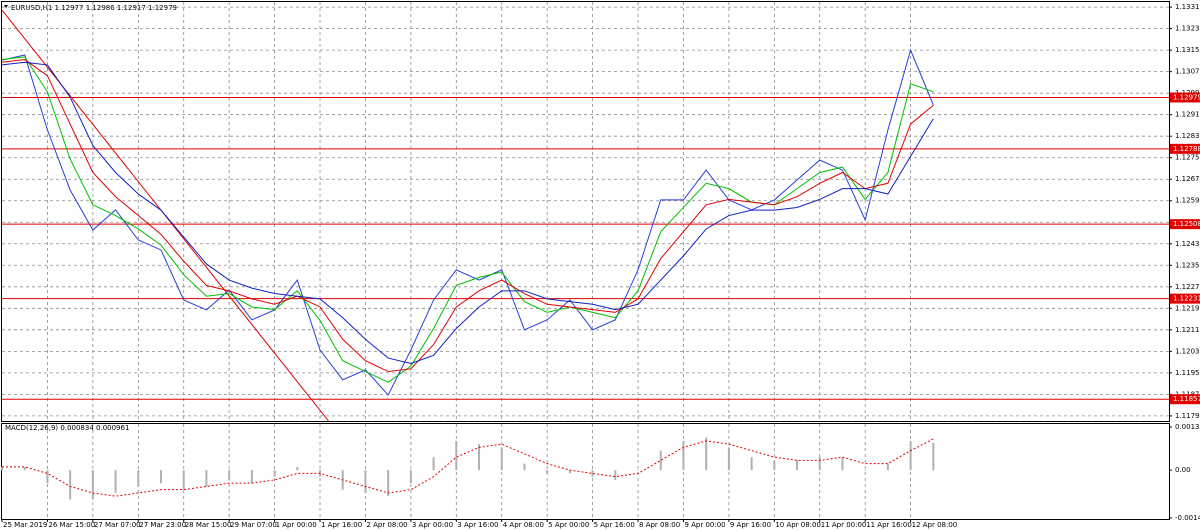 Image resolution: width=1200 pixels, height=531 pixels. Describe the element at coordinates (1187, 351) in the screenshot. I see `y-tick-label: 1.12035` at that location.